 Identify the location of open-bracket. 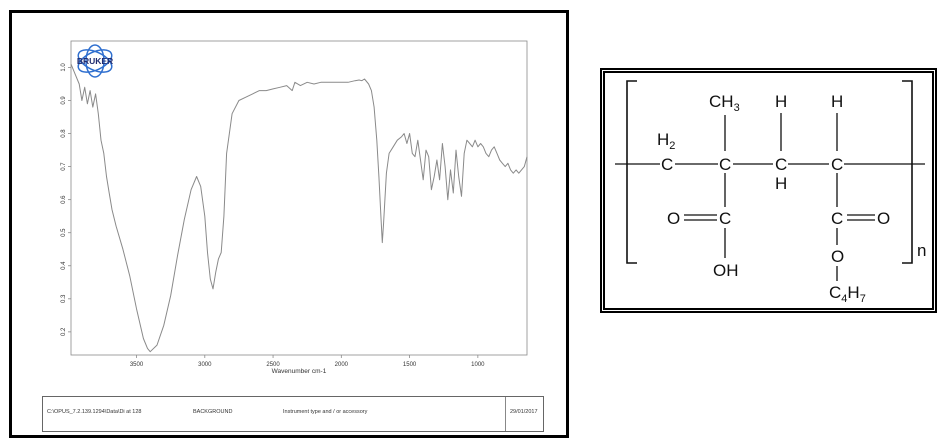
(631, 172).